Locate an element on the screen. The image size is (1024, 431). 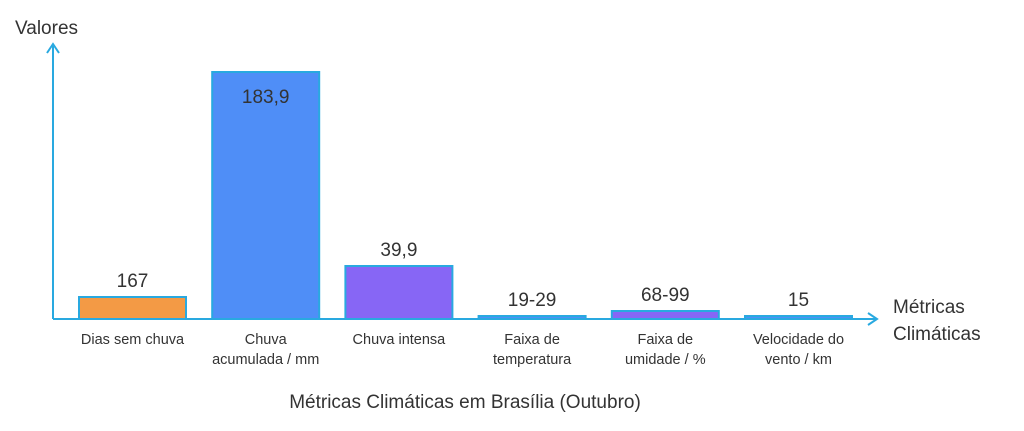
bar-value-label: 39,9 is located at coordinates (398, 250).